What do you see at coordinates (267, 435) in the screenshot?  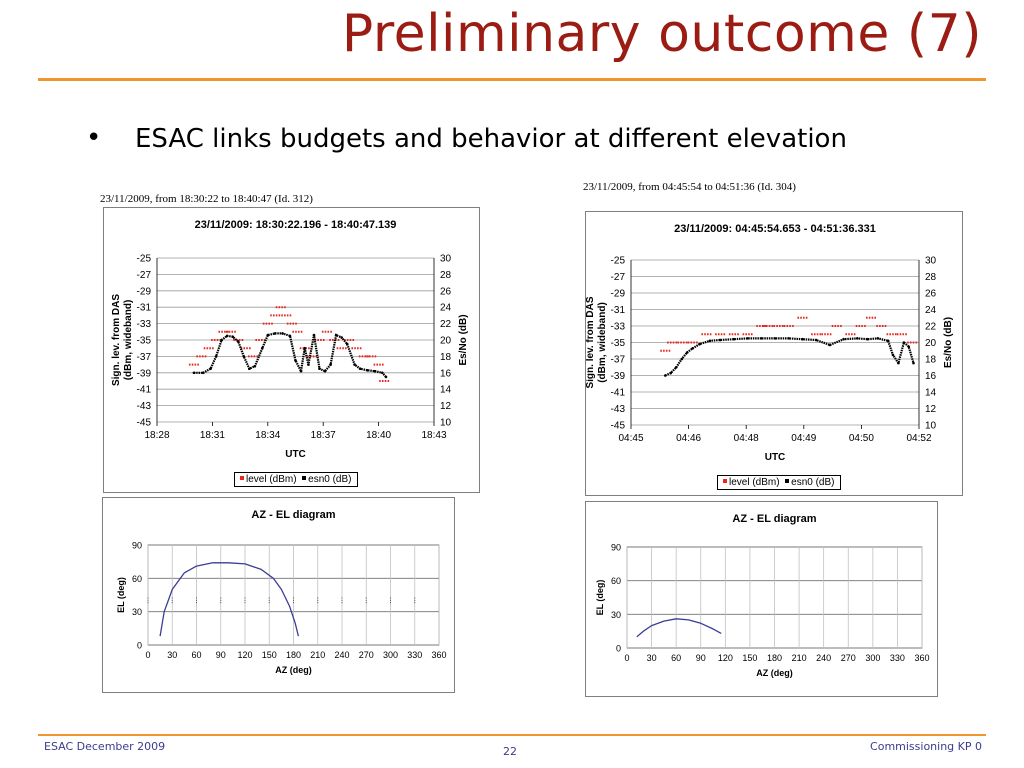 I see `x-tick-label: 18:34` at bounding box center [267, 435].